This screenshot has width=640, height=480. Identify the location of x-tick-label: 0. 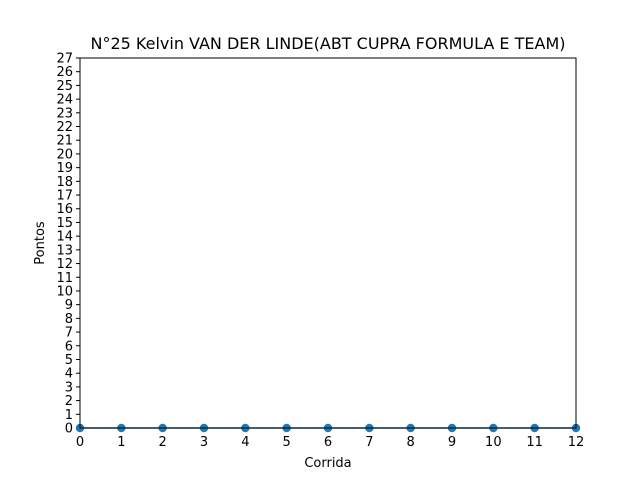
(80, 442).